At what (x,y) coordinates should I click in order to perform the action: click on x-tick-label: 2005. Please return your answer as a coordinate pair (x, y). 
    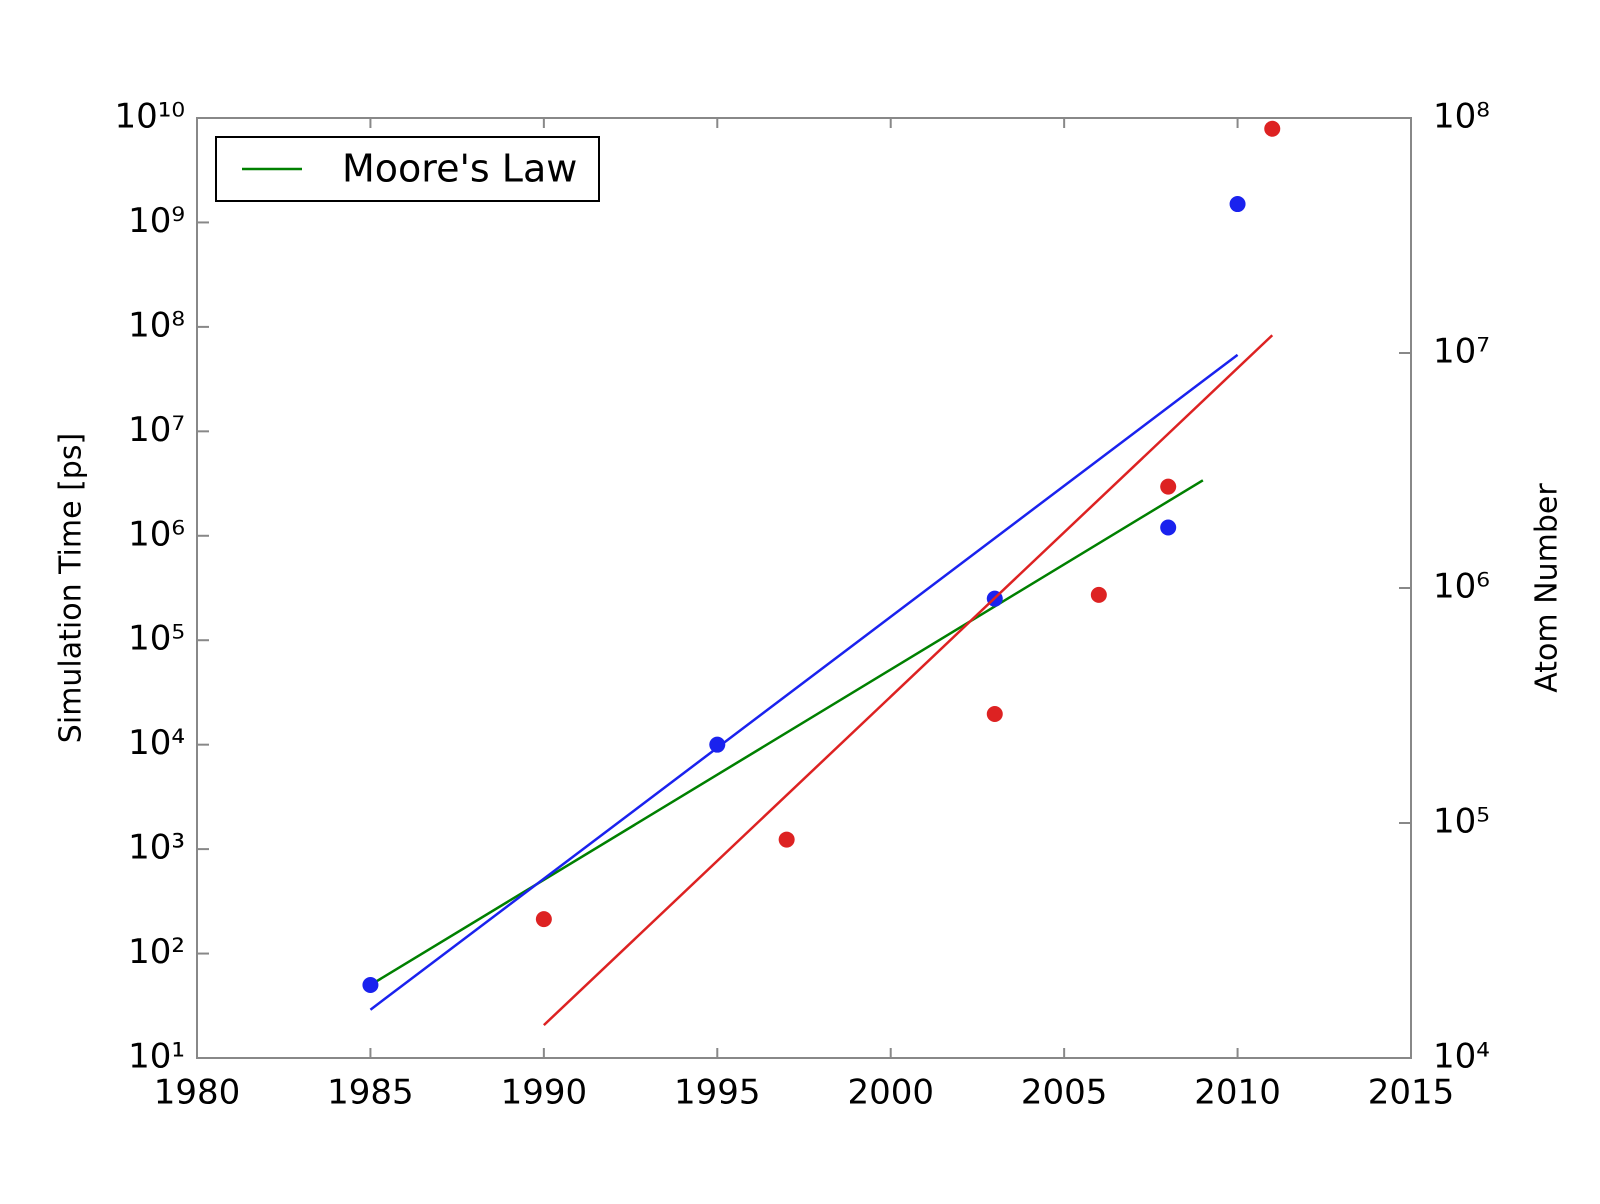
    Looking at the image, I should click on (1064, 1093).